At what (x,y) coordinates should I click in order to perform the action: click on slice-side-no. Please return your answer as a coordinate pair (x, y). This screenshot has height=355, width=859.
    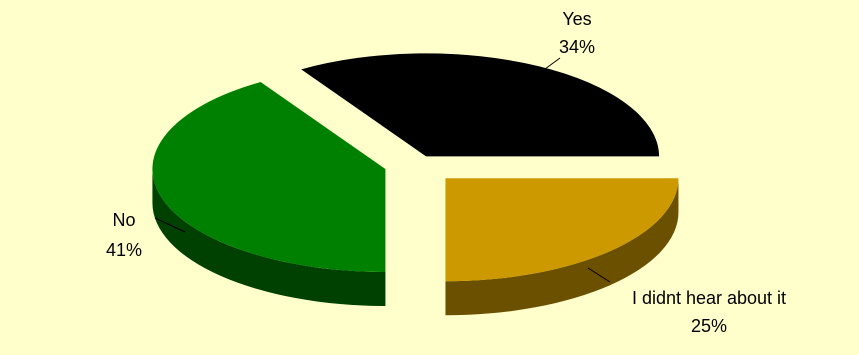
    Looking at the image, I should click on (269, 238).